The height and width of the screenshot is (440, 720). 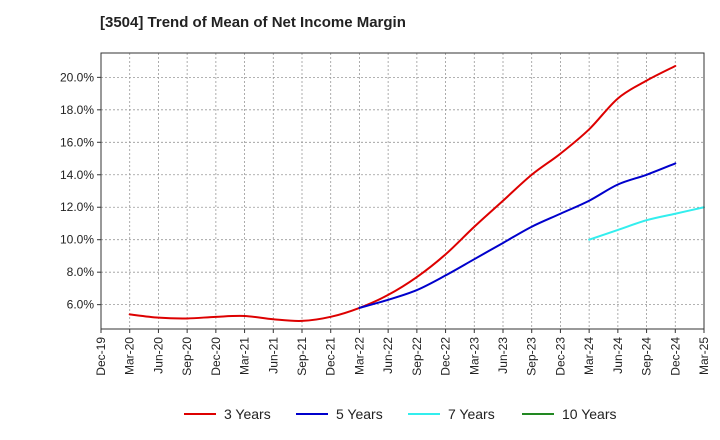 What do you see at coordinates (77, 110) in the screenshot?
I see `y-tick-label: 18.0%` at bounding box center [77, 110].